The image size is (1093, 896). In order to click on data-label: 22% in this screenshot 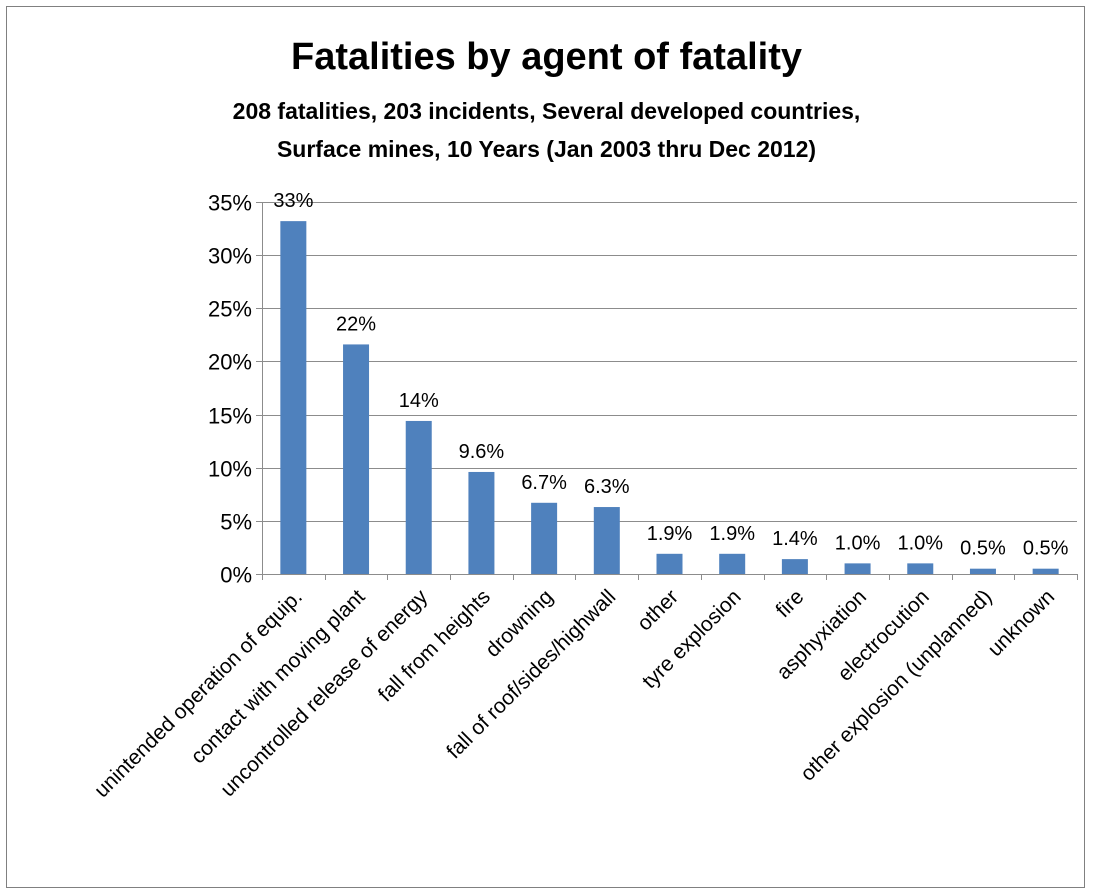, I will do `click(356, 324)`.